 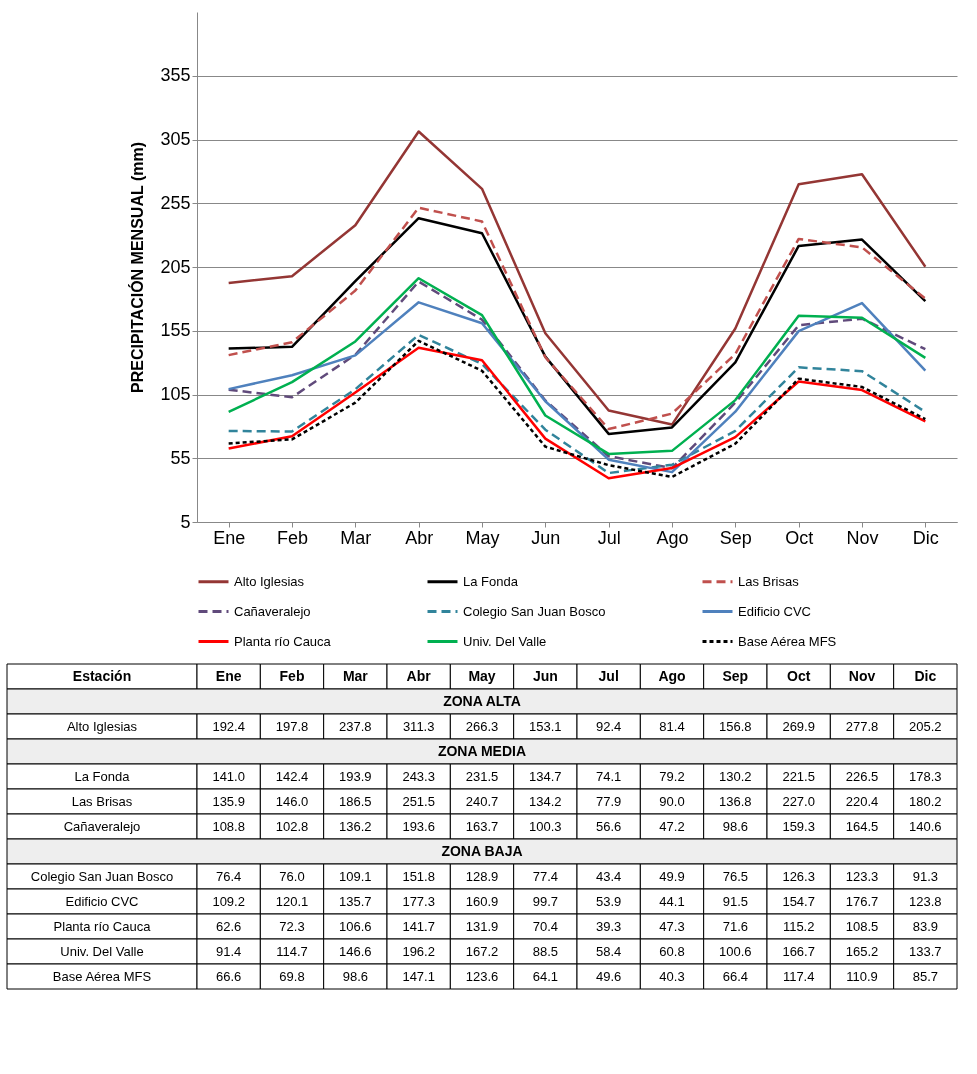 What do you see at coordinates (418, 951) in the screenshot?
I see `data-label: 196.2` at bounding box center [418, 951].